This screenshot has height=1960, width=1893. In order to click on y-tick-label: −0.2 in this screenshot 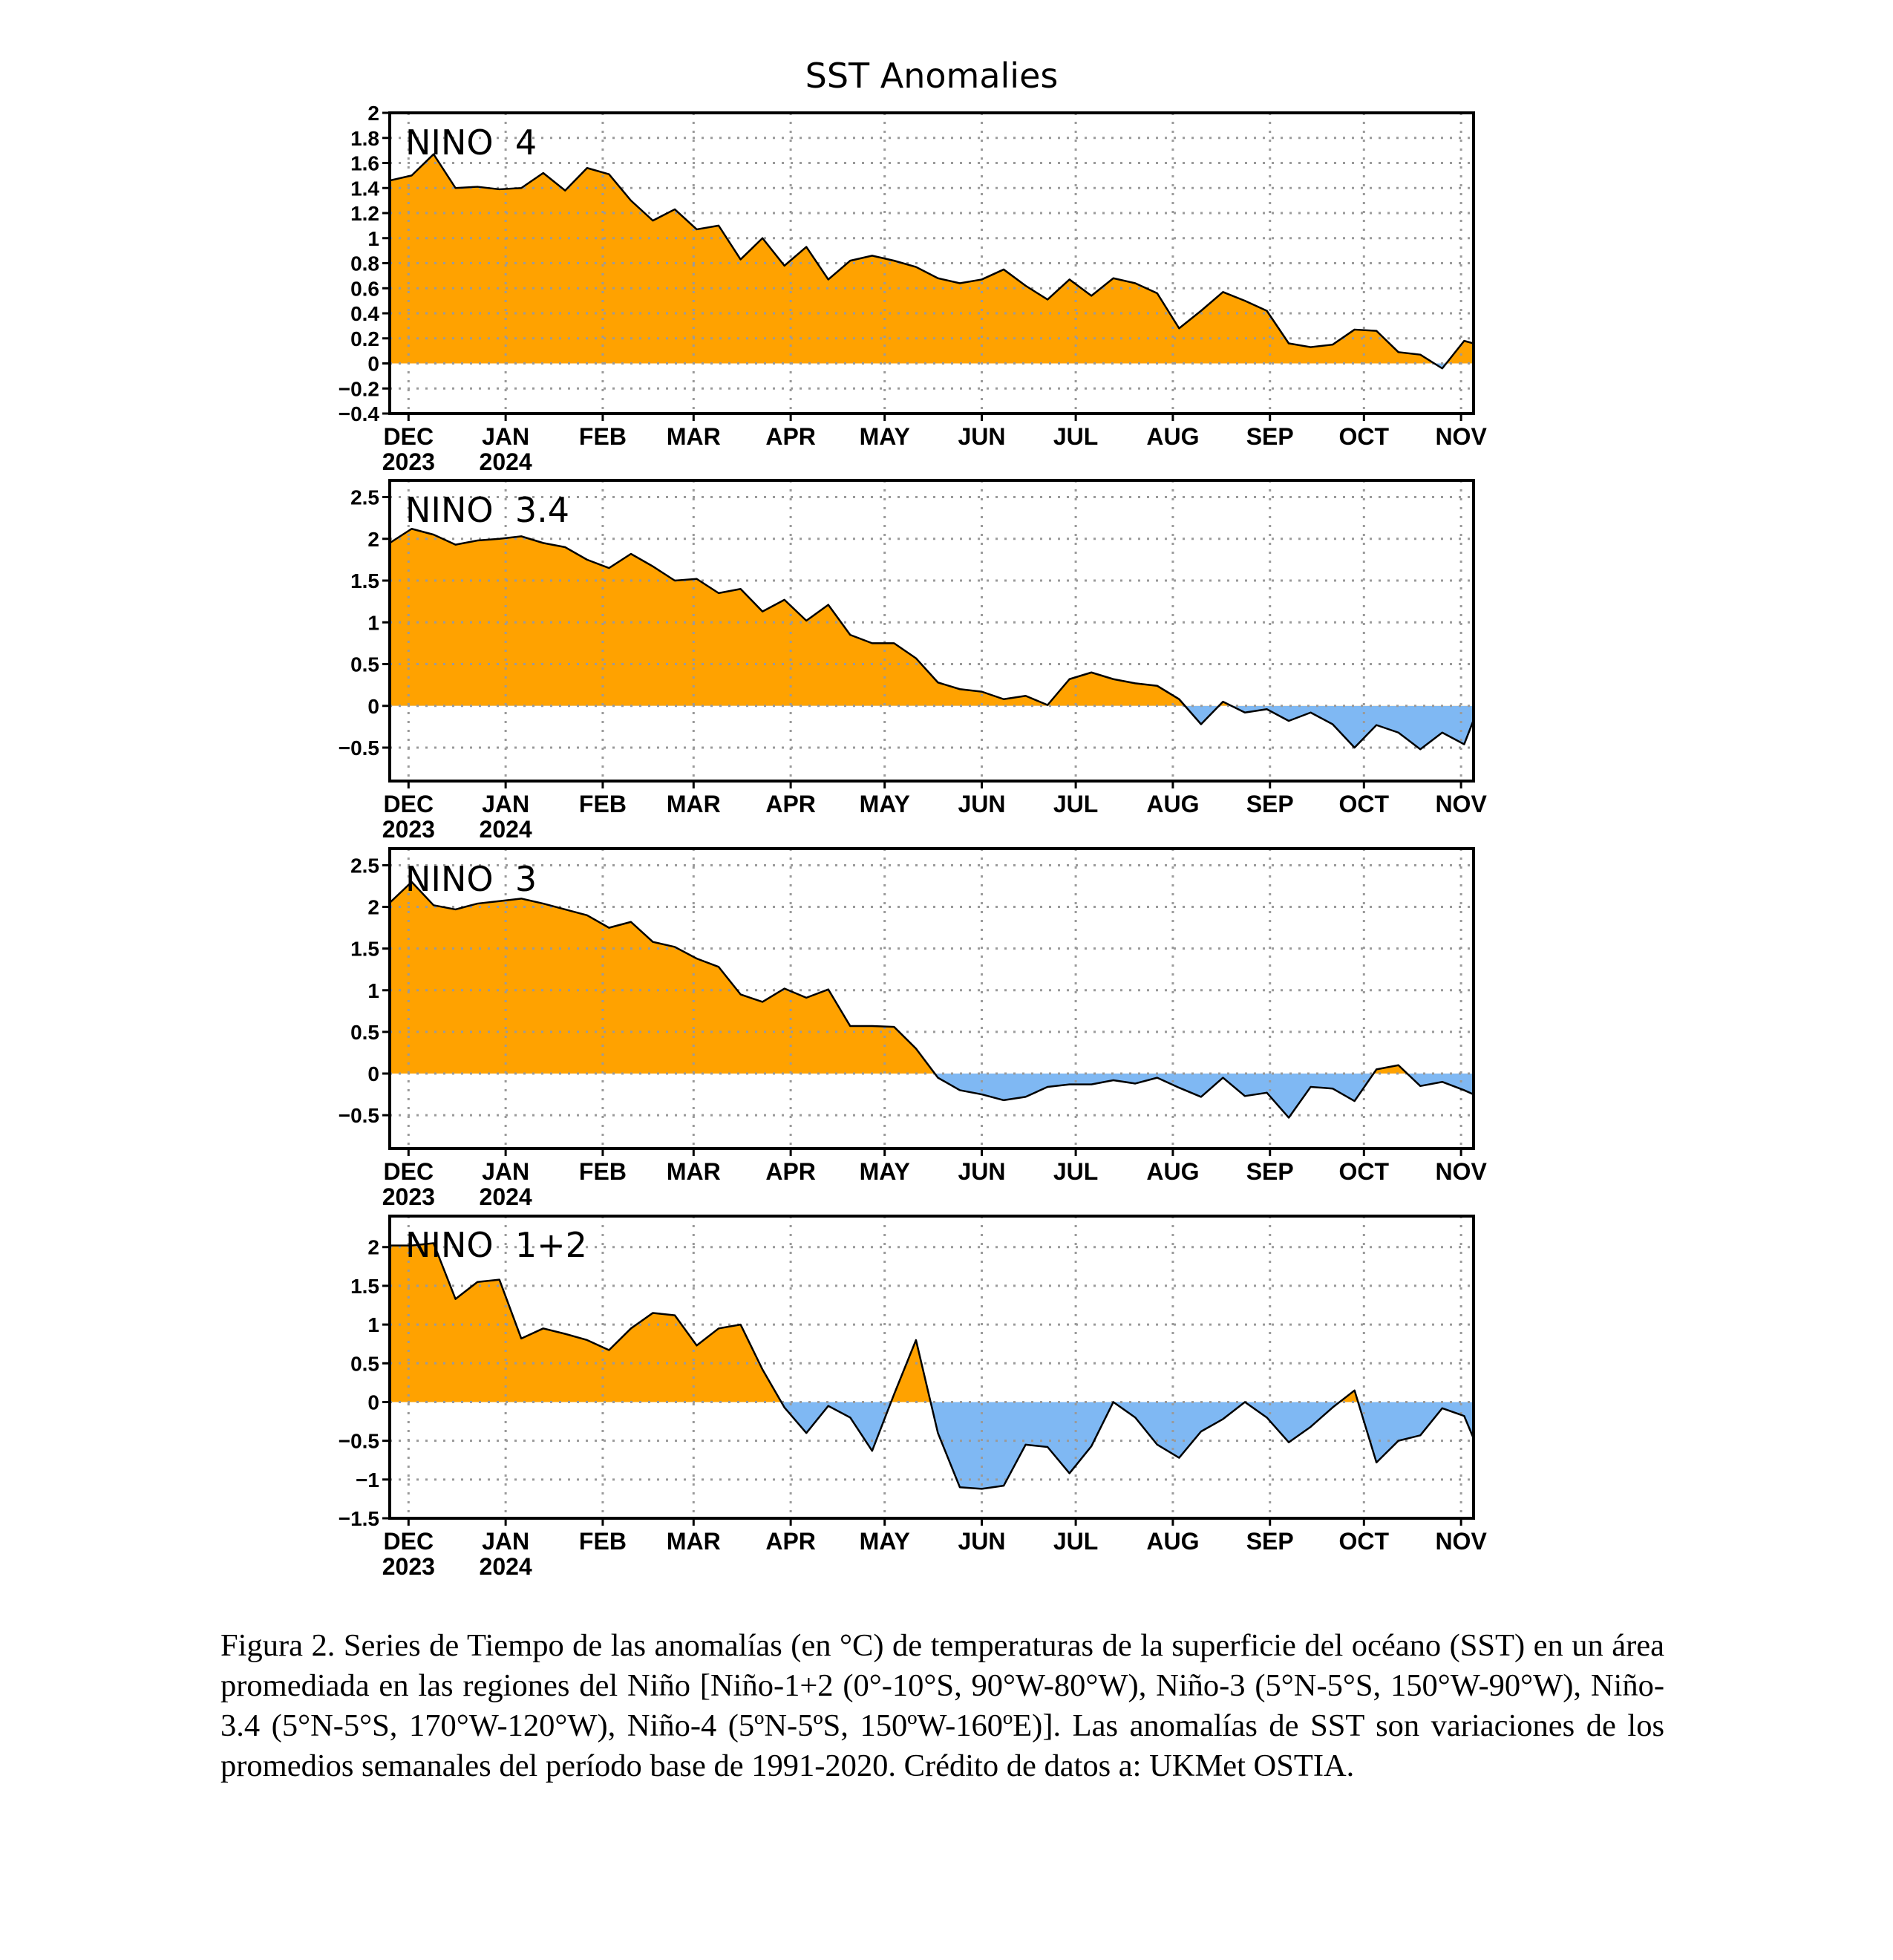, I will do `click(359, 388)`.